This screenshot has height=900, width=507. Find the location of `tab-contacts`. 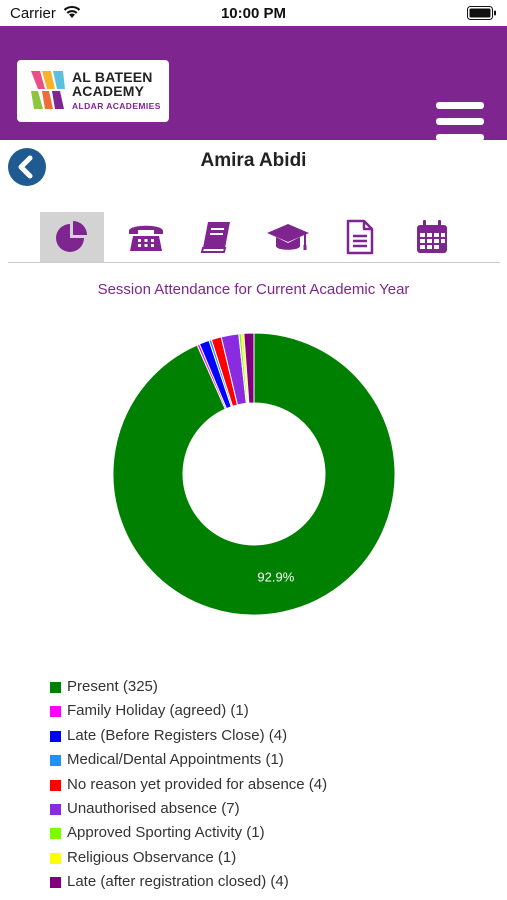

tab-contacts is located at coordinates (146, 237).